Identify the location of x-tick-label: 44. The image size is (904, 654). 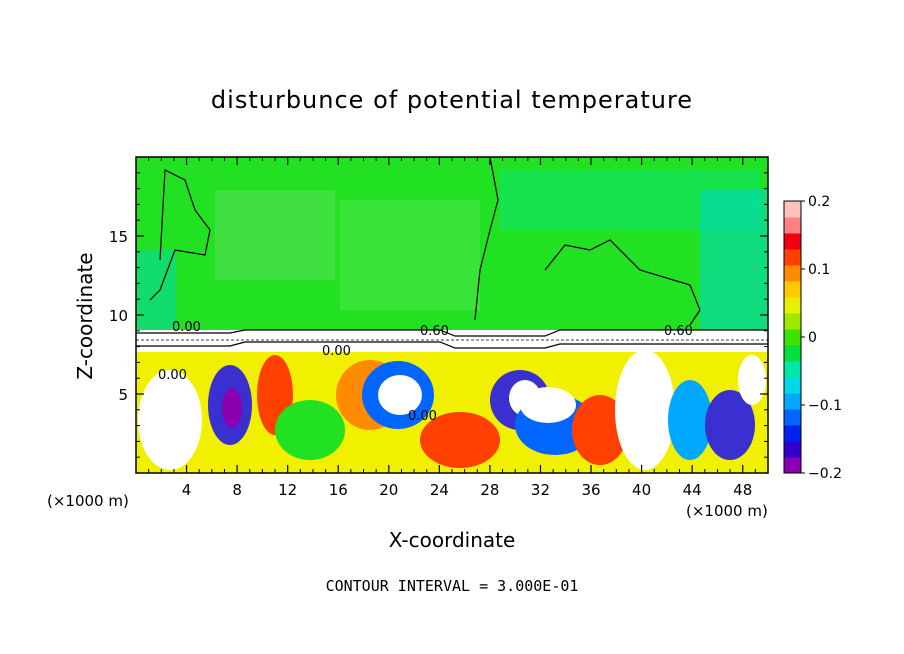
(692, 490).